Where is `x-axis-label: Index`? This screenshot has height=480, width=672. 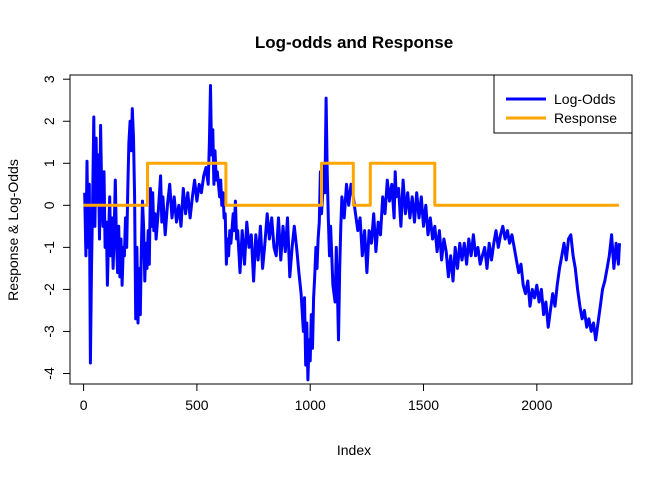 x-axis-label: Index is located at coordinates (354, 450).